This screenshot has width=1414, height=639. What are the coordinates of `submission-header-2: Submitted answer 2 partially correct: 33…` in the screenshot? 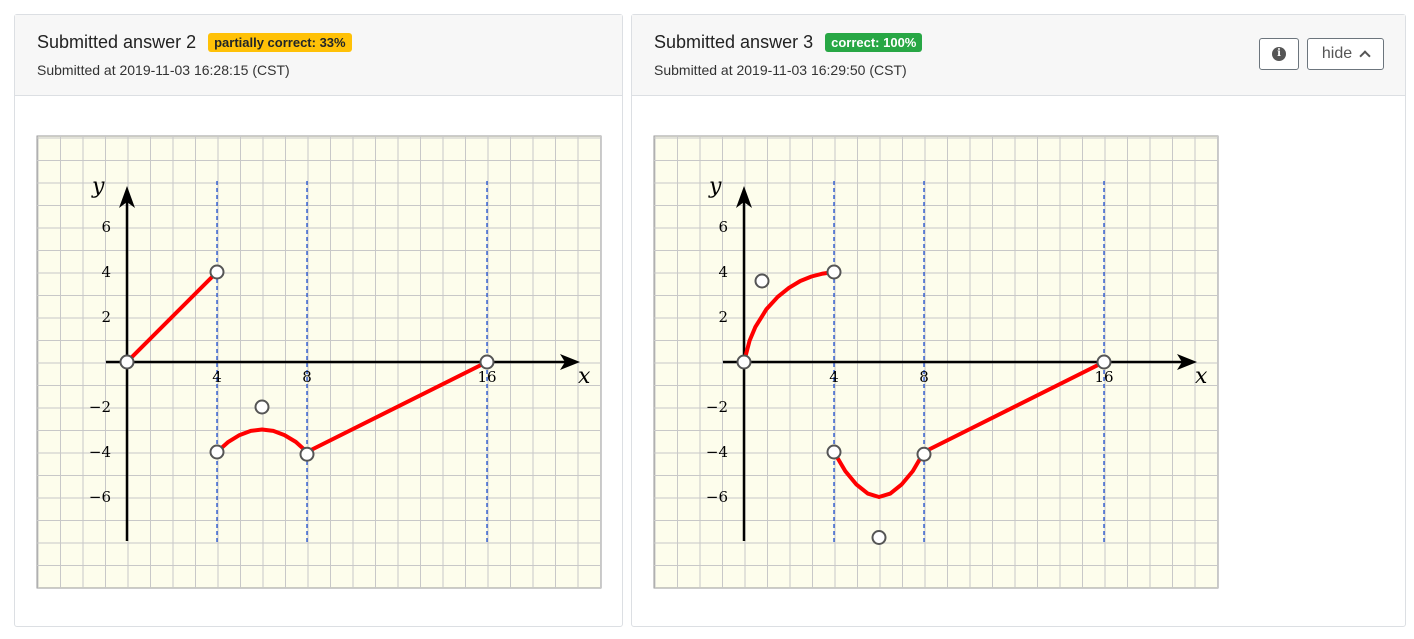 It's located at (318, 55).